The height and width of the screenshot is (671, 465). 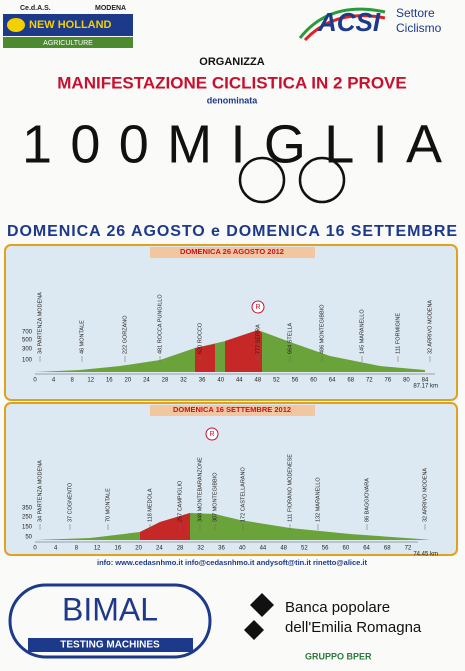 I want to click on nh-leaf, so click(x=16, y=25).